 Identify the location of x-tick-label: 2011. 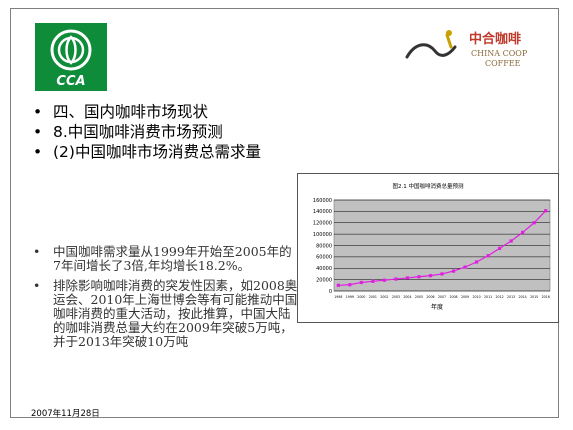
(488, 297).